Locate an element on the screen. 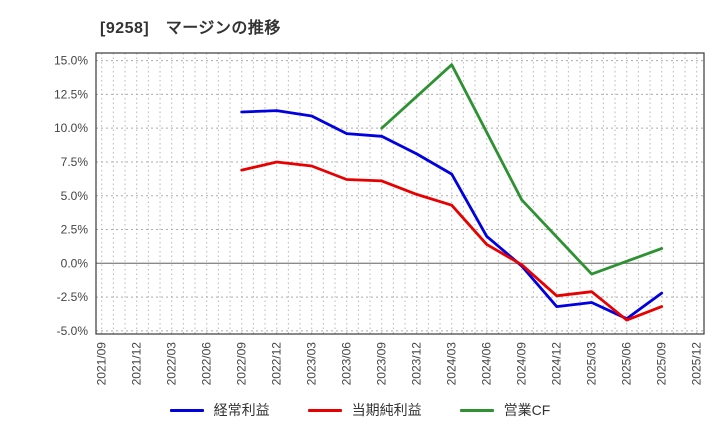  x-tick-label: 2023/06 is located at coordinates (347, 364).